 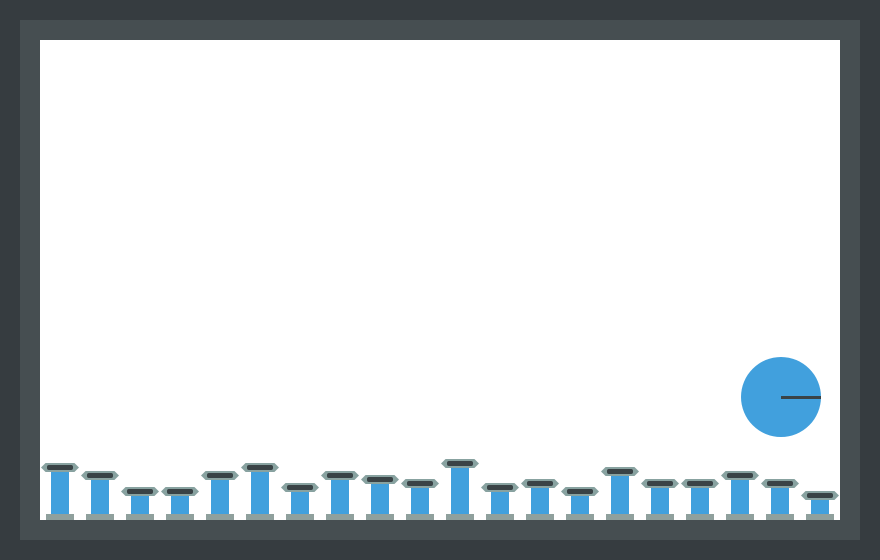 I want to click on player-ball, so click(x=781, y=397).